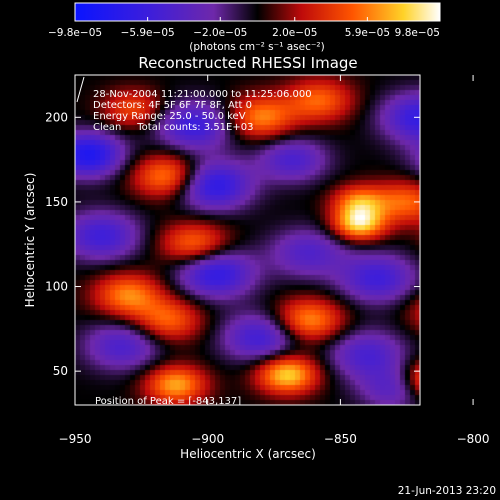 The image size is (500, 500). Describe the element at coordinates (169, 116) in the screenshot. I see `annotation-energy-range: Energy Range: 25.0 - 50.0 keV` at that location.